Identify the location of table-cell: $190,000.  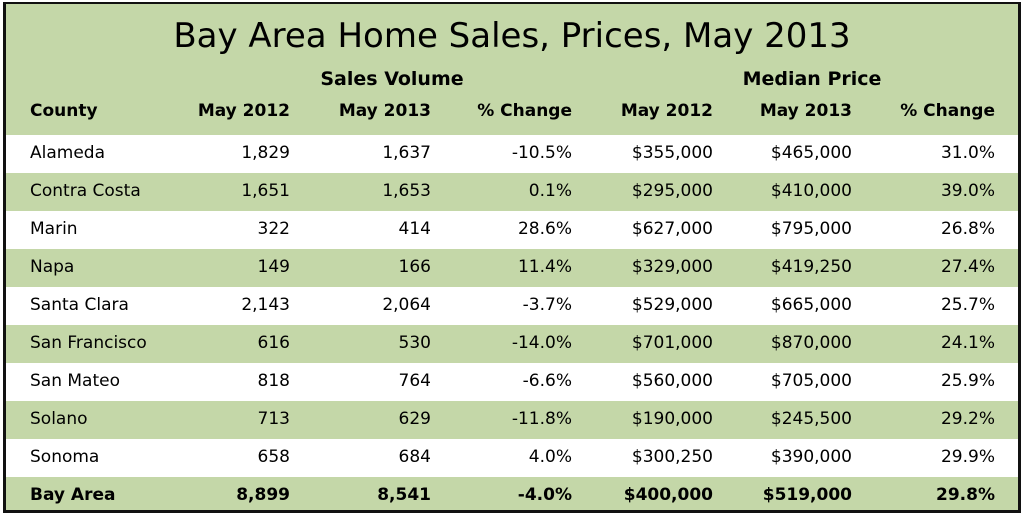
(672, 419).